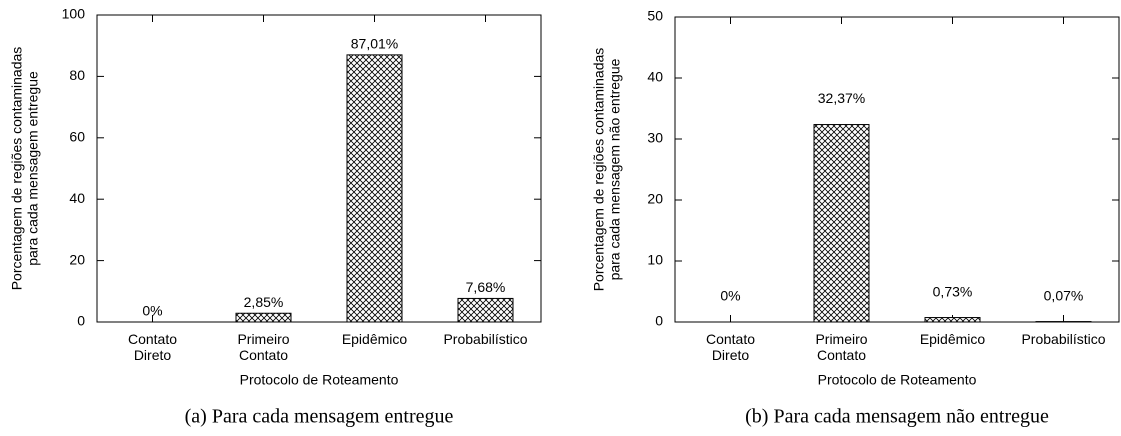  I want to click on value-label: 7,68%, so click(486, 287).